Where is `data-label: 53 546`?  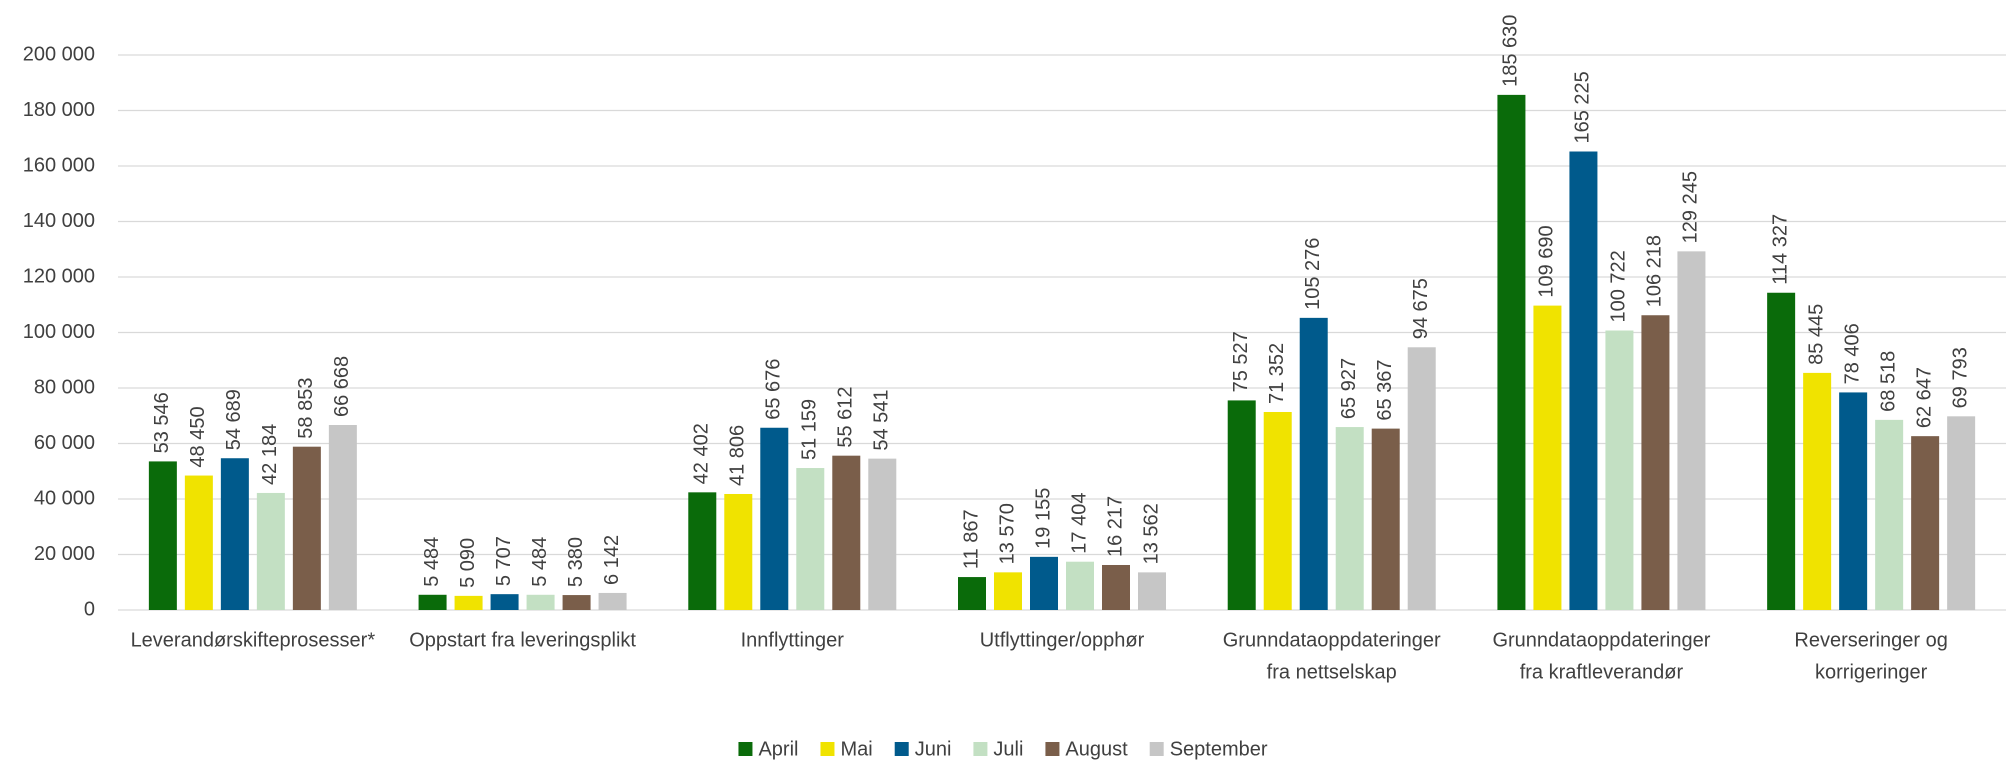
data-label: 53 546 is located at coordinates (162, 422).